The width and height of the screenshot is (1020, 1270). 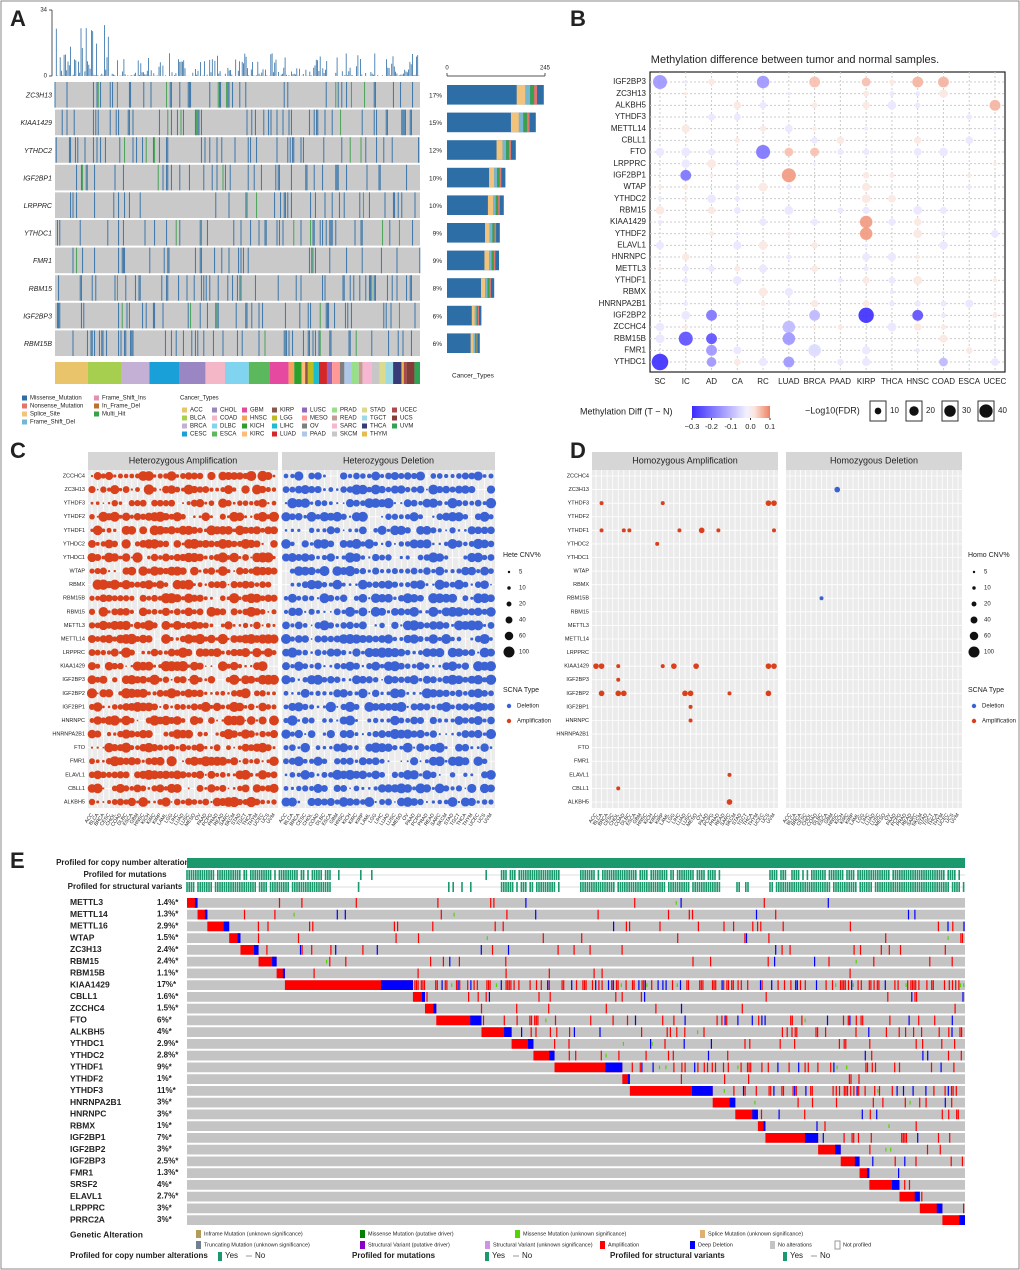 I want to click on facet-title: Homozygous Amplification, so click(x=685, y=460).